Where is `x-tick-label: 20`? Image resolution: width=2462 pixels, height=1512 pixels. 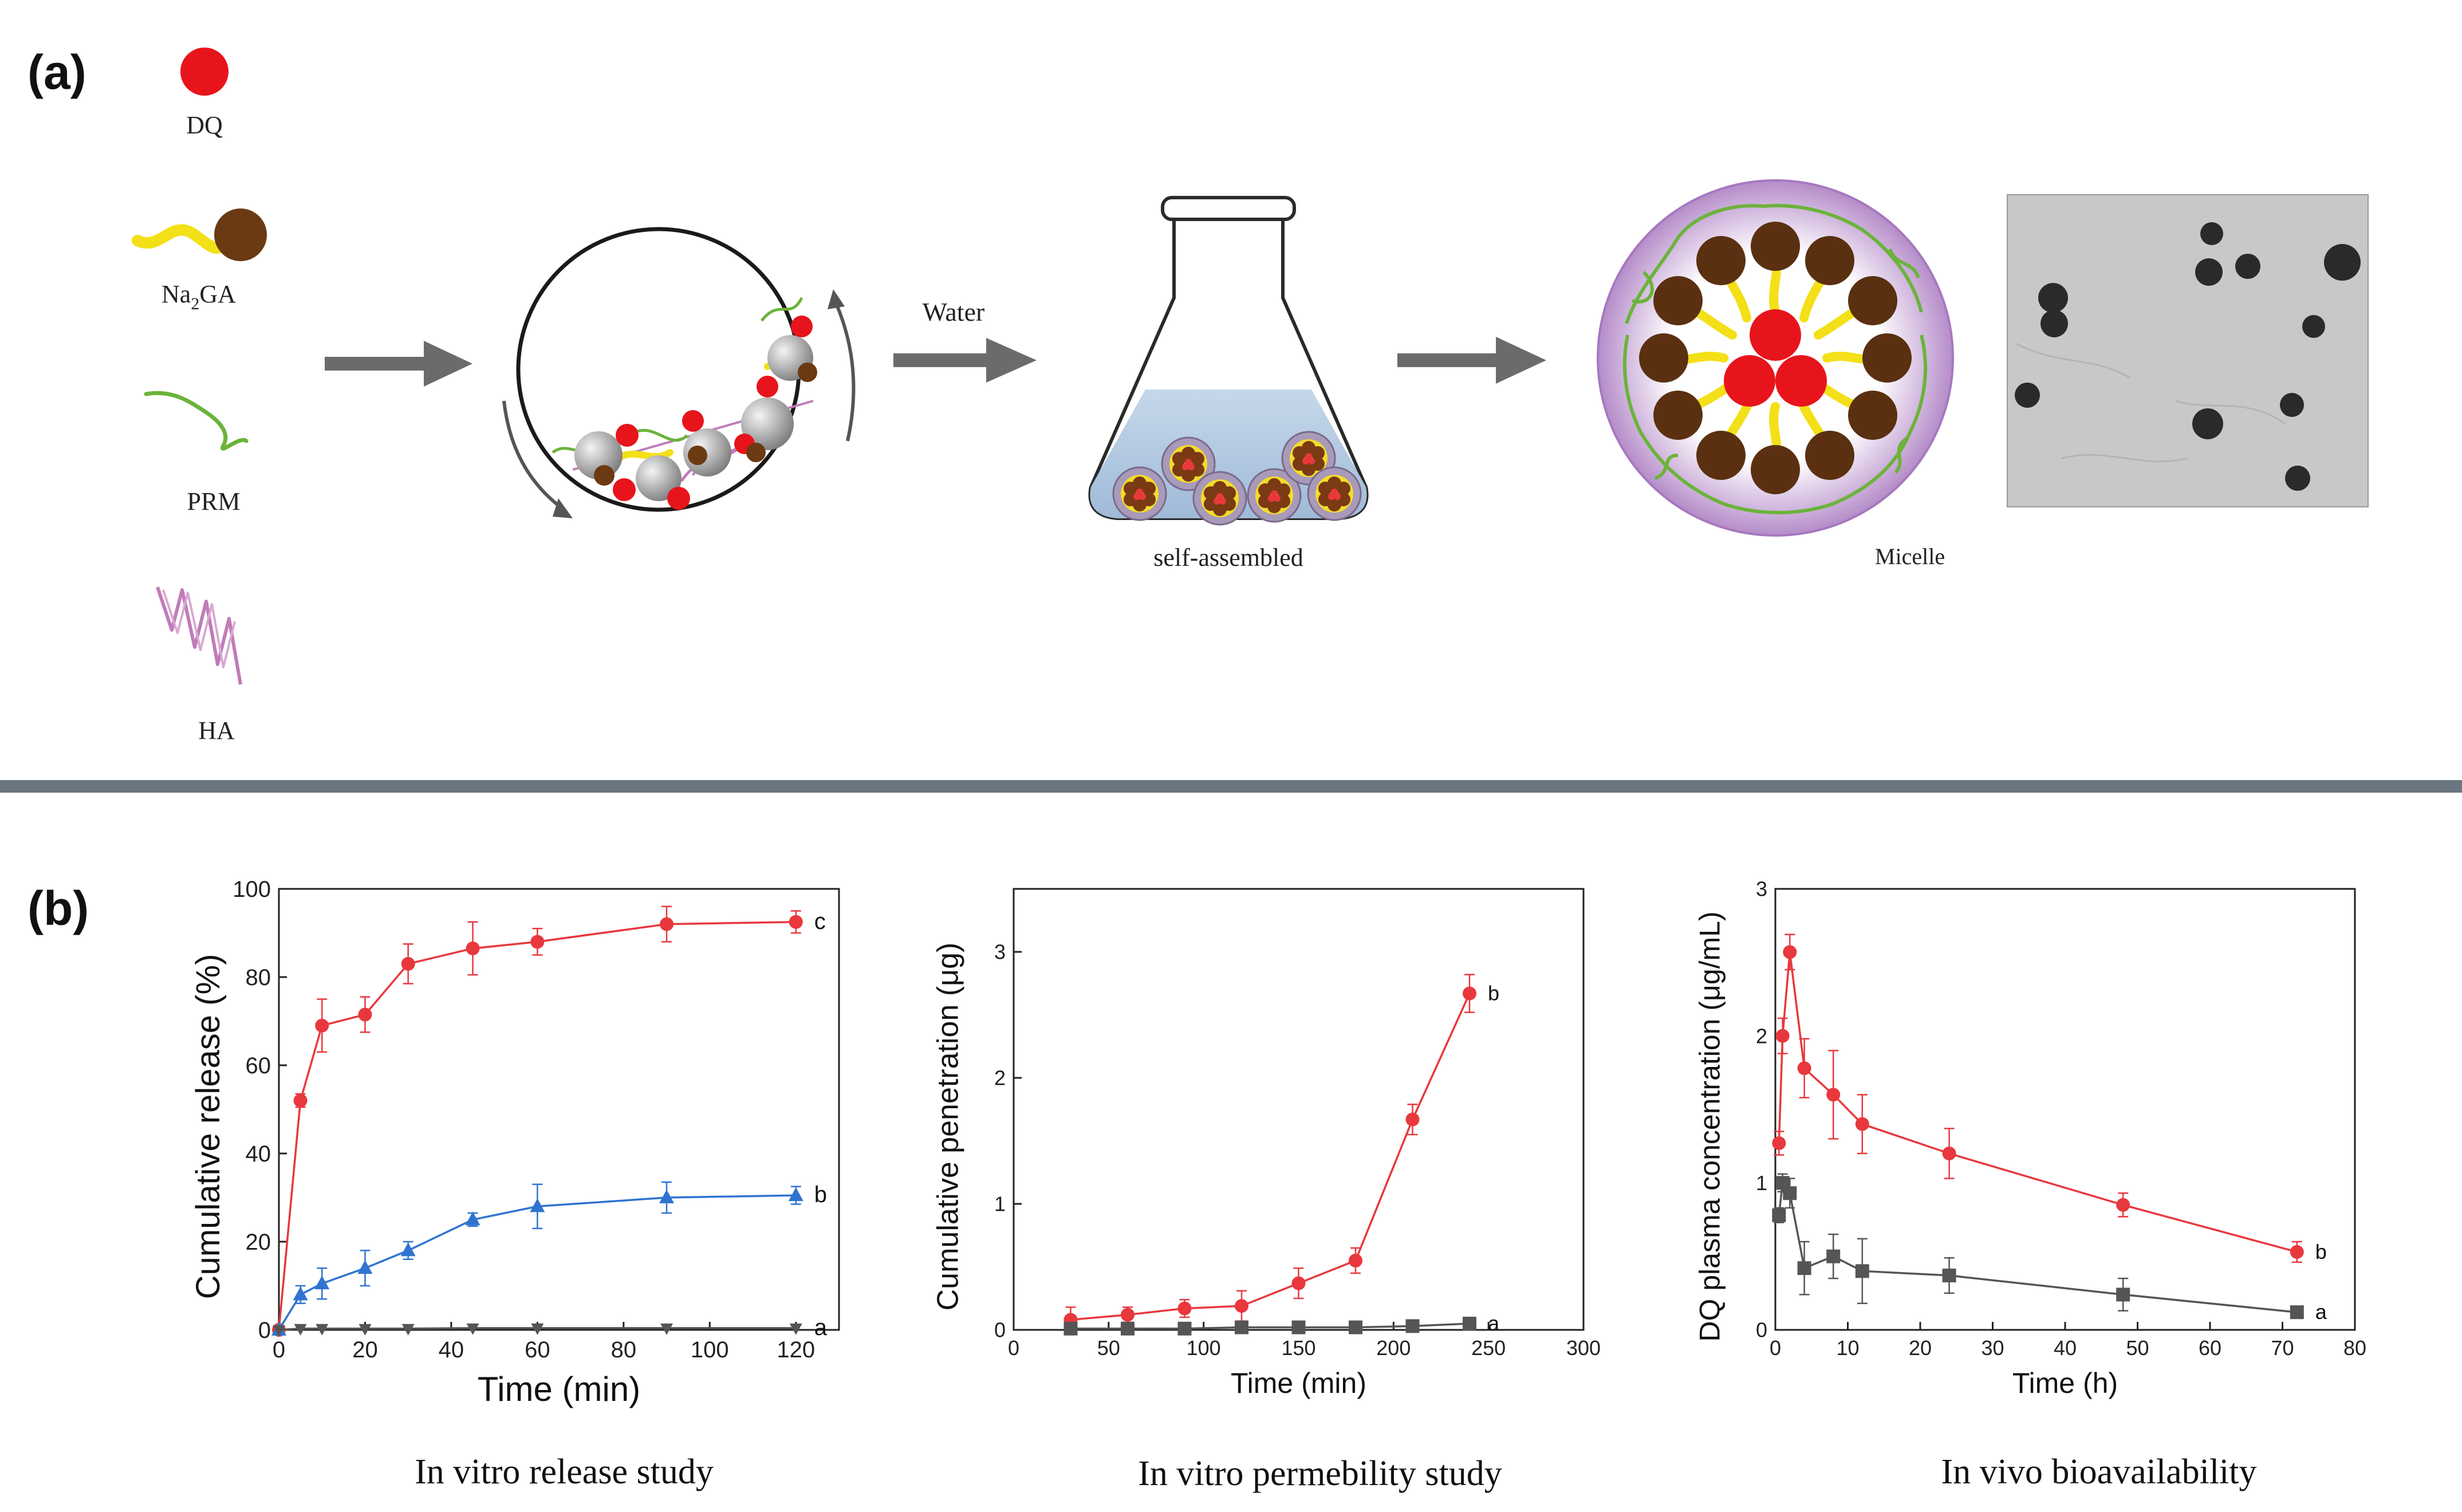
x-tick-label: 20 is located at coordinates (365, 1350).